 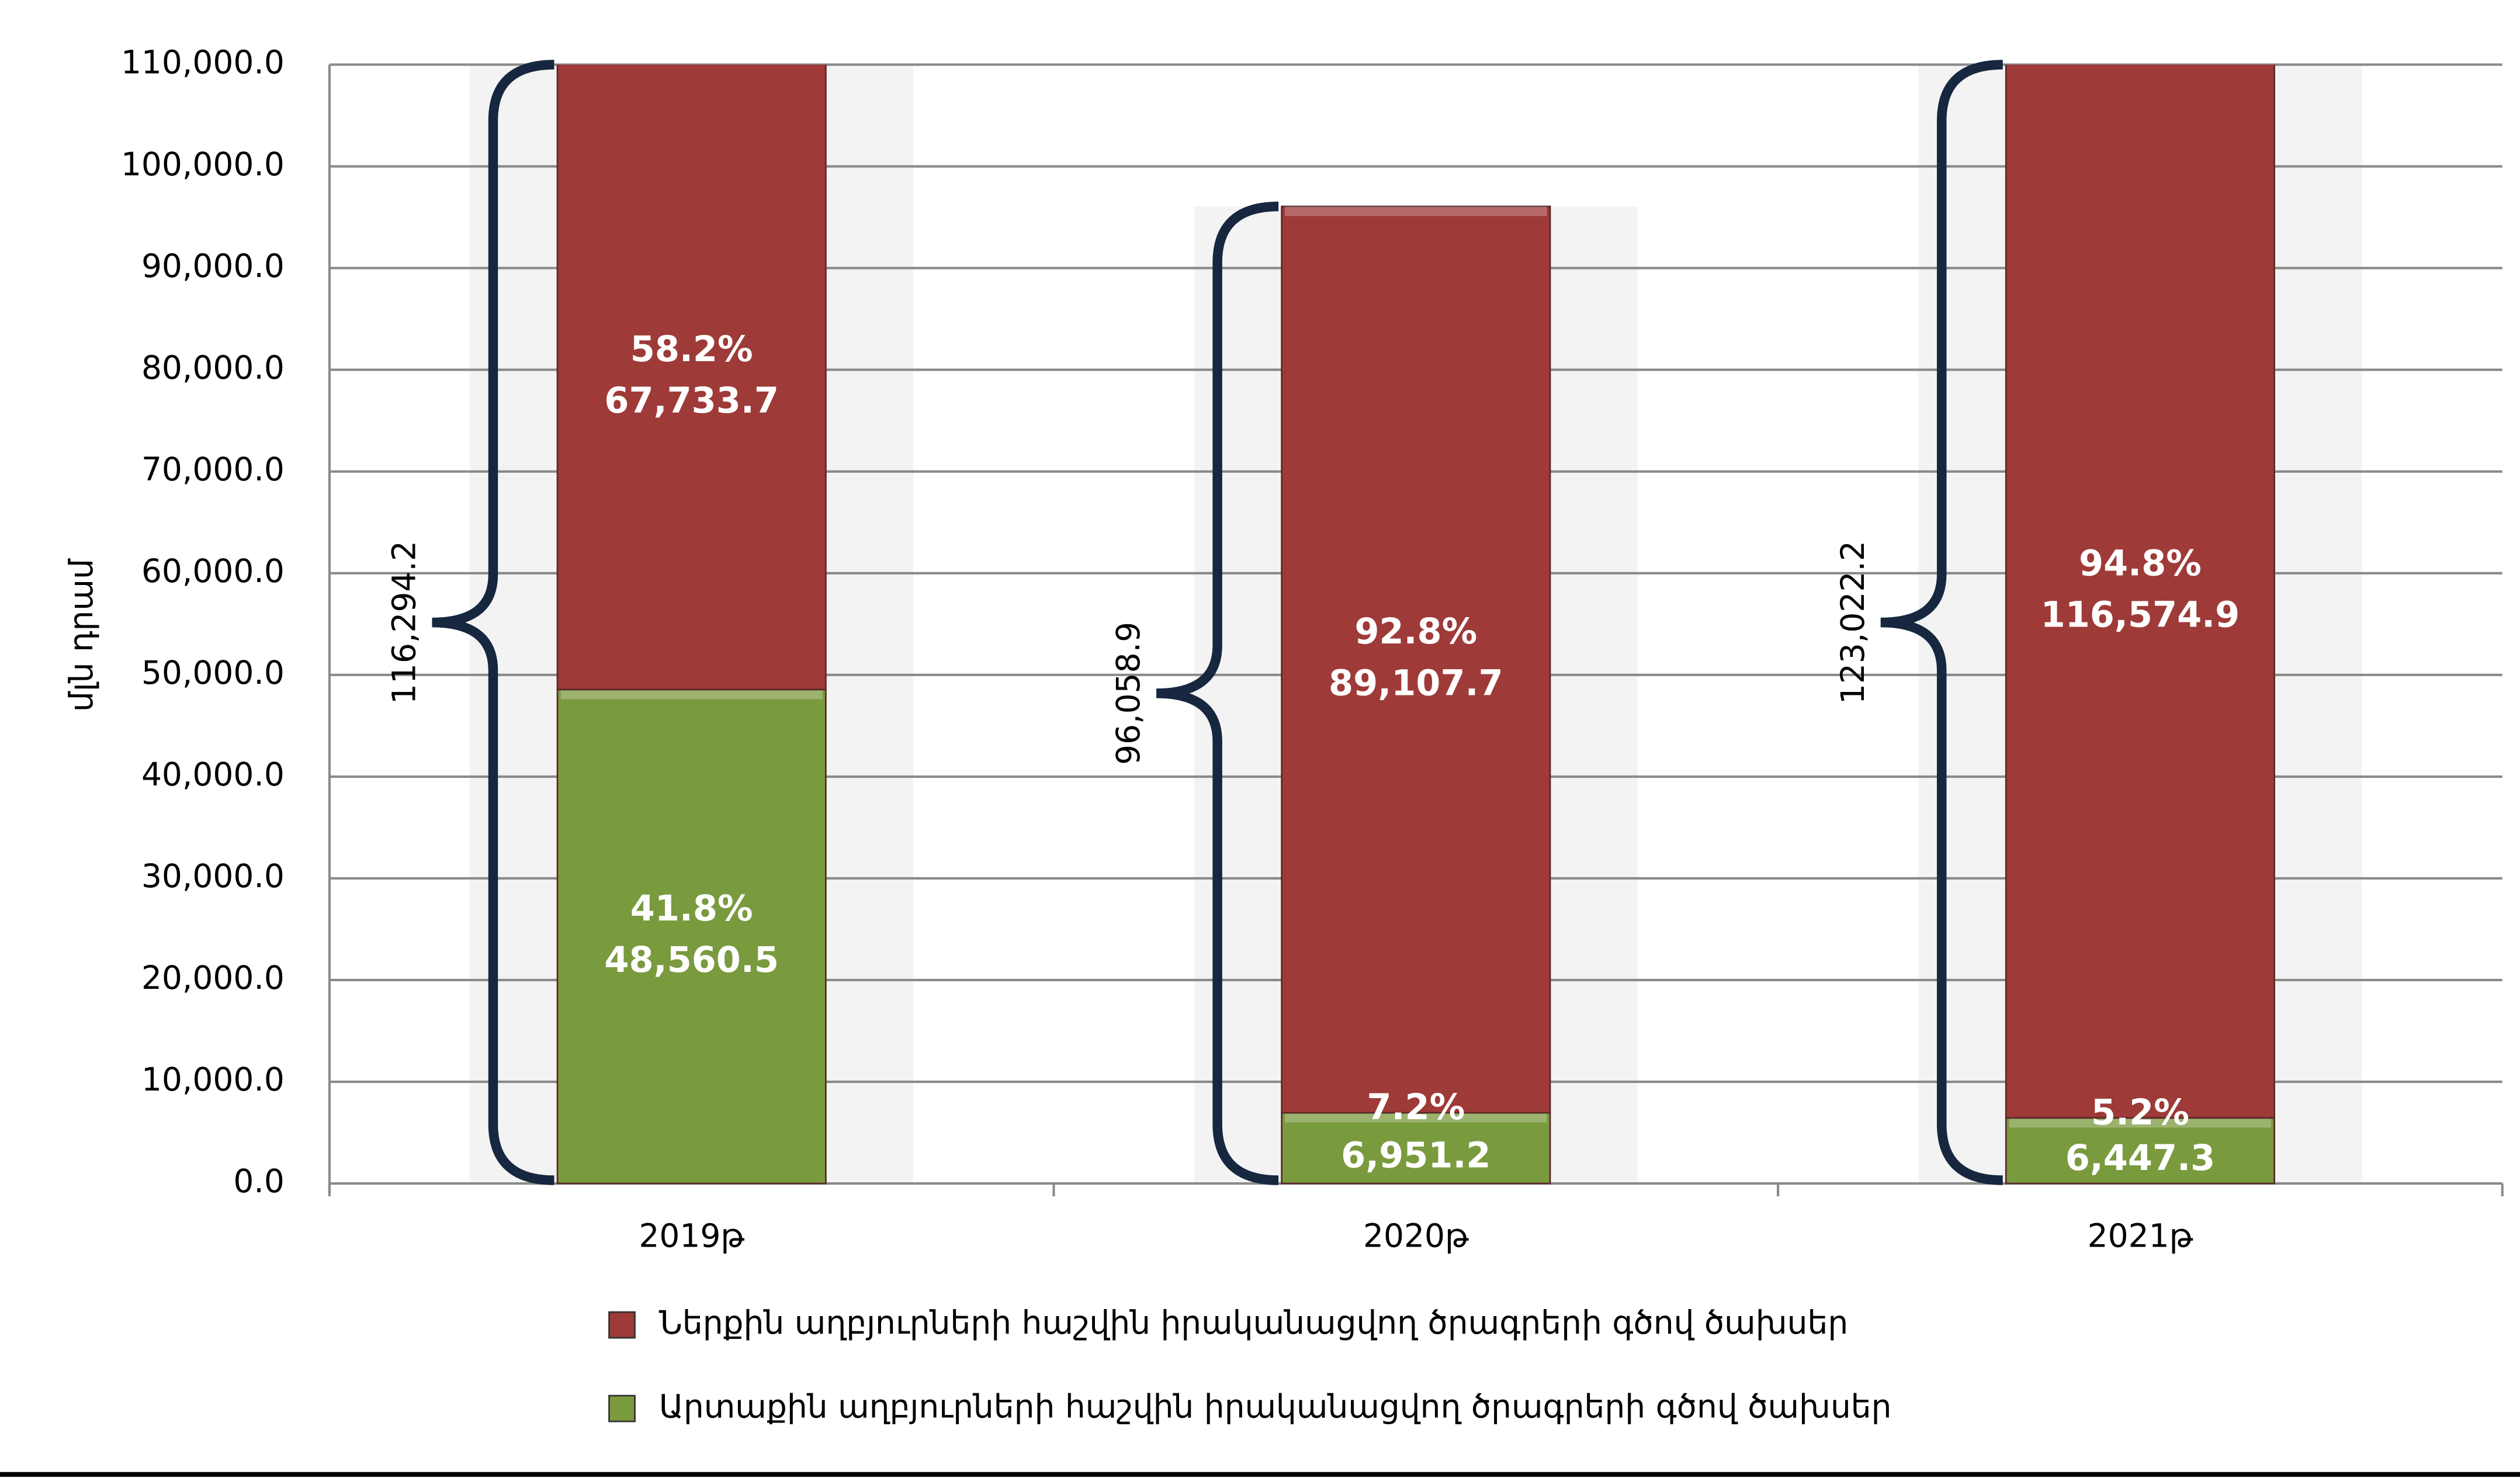 I want to click on y-tick-label: 30,000.0, so click(x=213, y=876).